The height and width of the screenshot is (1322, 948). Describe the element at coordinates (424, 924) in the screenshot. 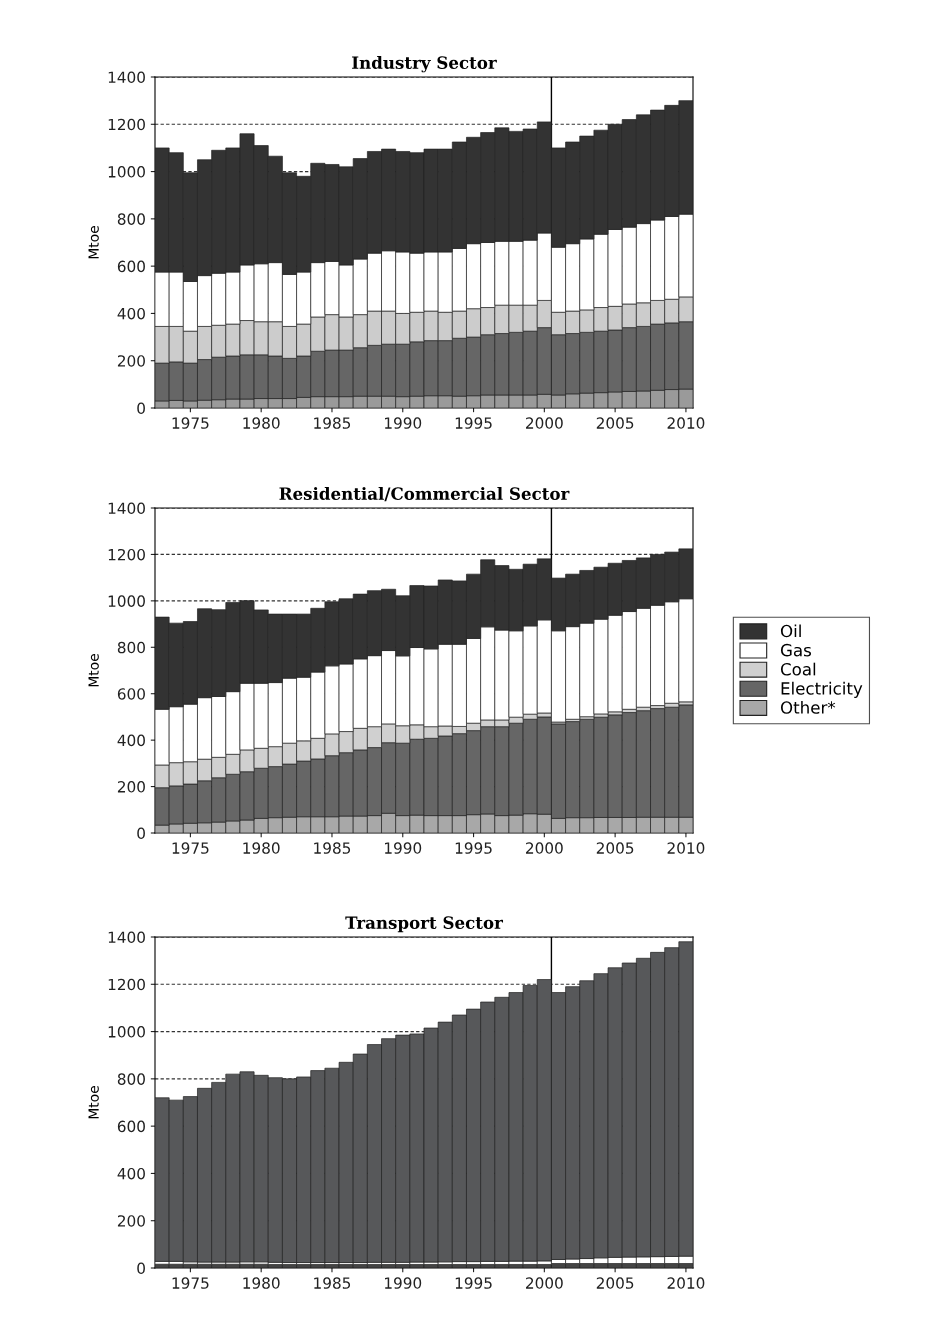

I see `chart-title: Transport Sector` at that location.